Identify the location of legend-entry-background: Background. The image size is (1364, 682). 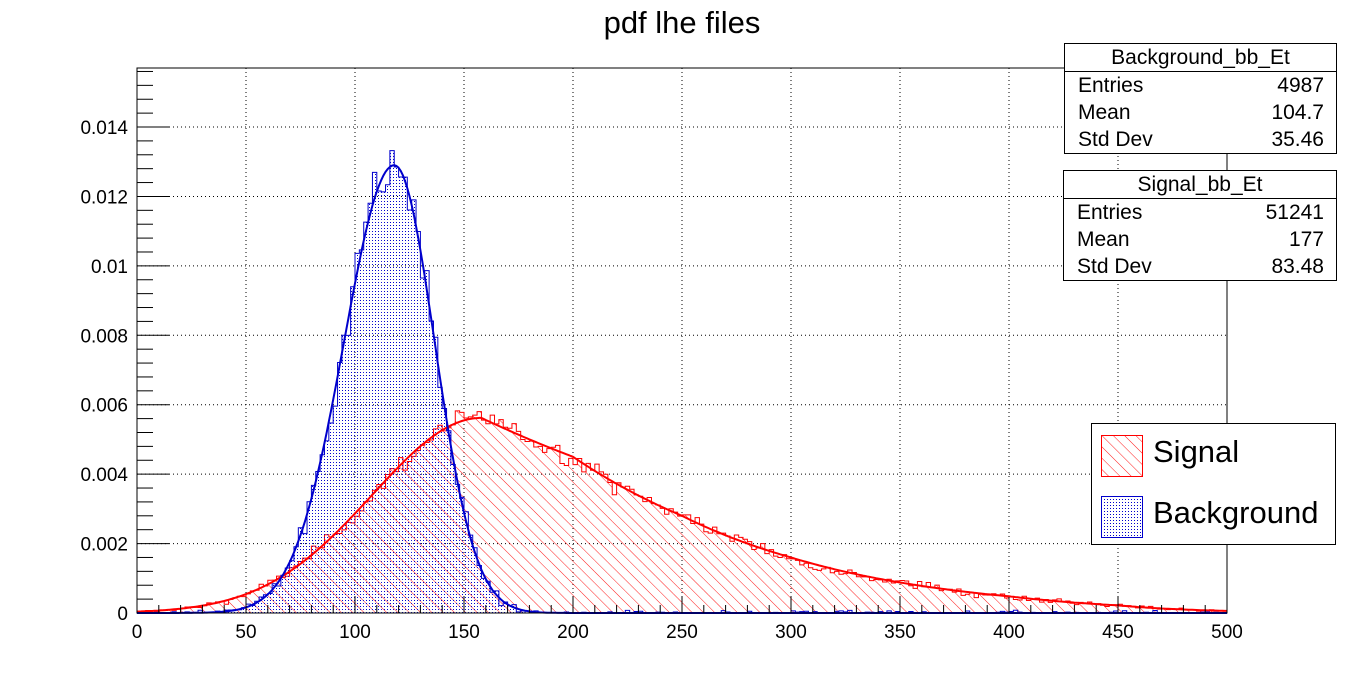
(1213, 514).